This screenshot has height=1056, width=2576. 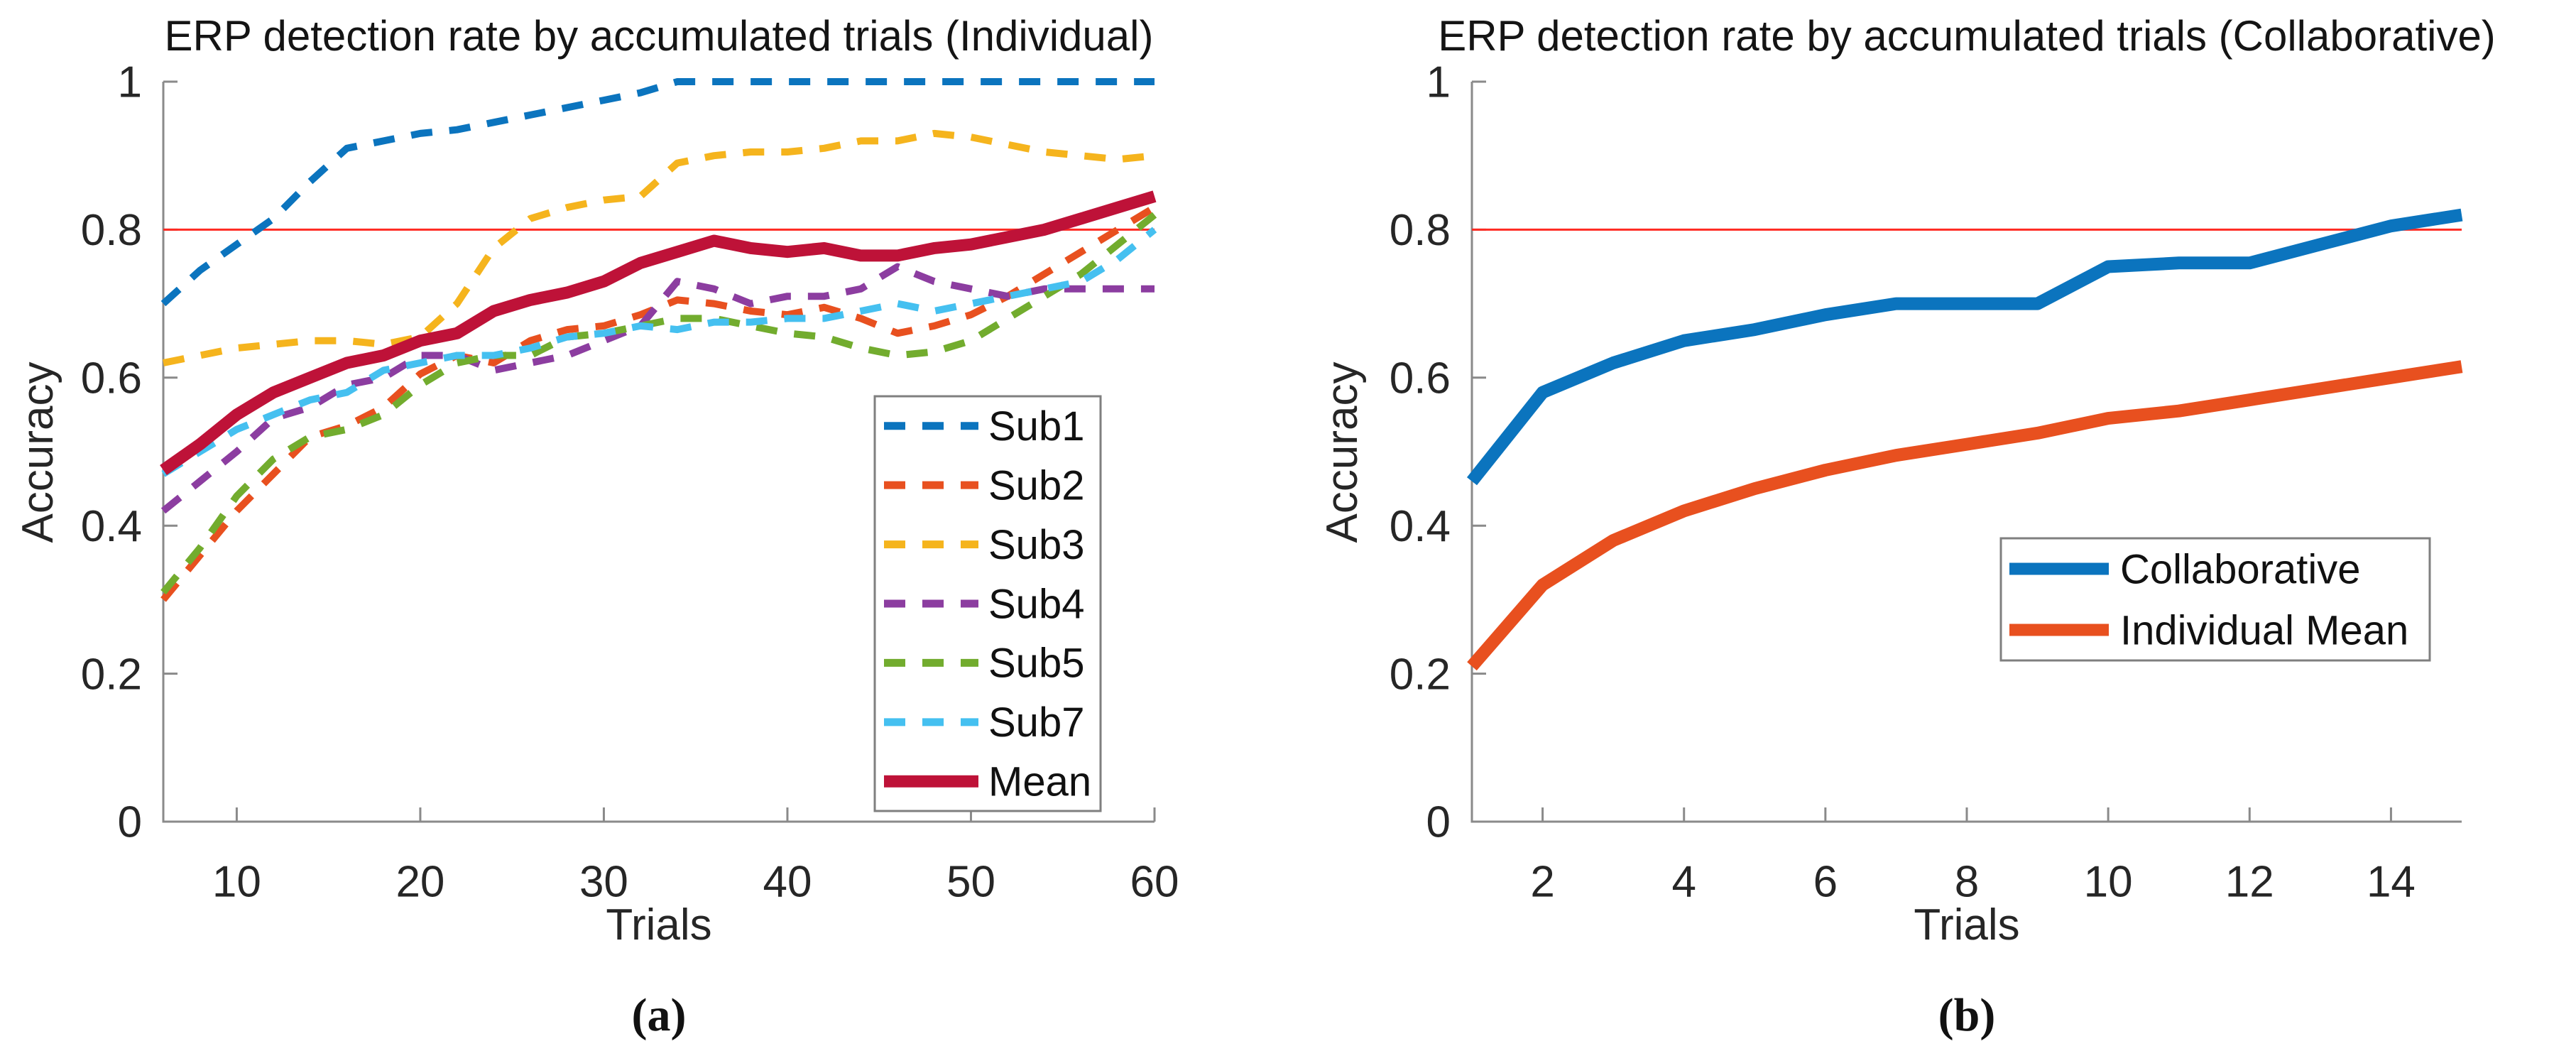 I want to click on series-line-sub5, so click(x=658, y=404).